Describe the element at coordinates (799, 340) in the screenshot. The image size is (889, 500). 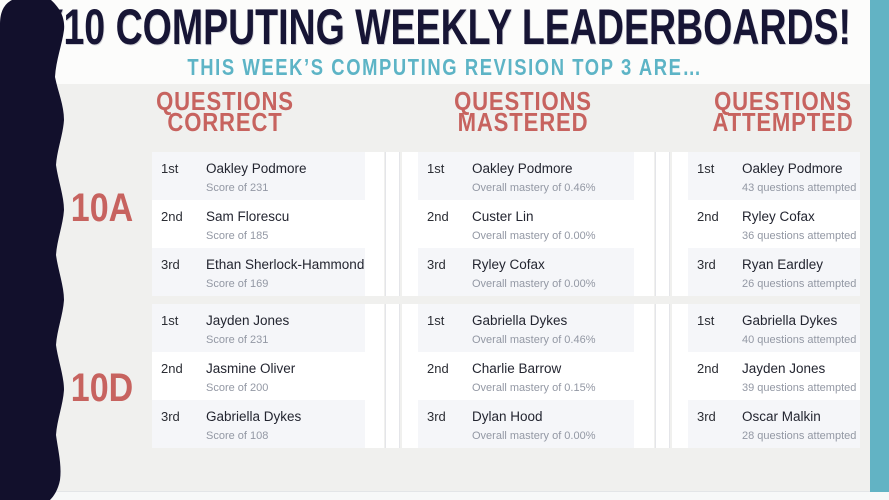
I see `score-detail: 40 questions attempted` at that location.